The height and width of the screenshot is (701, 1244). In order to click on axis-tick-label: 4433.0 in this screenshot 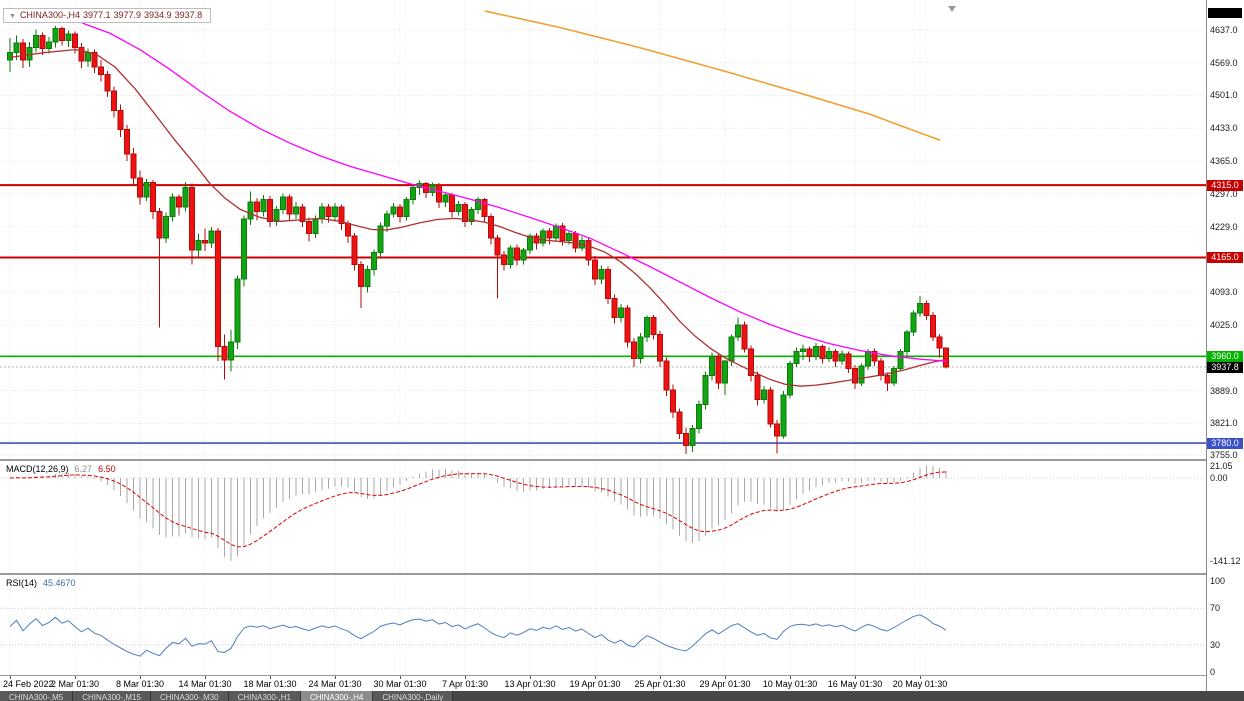, I will do `click(1224, 128)`.